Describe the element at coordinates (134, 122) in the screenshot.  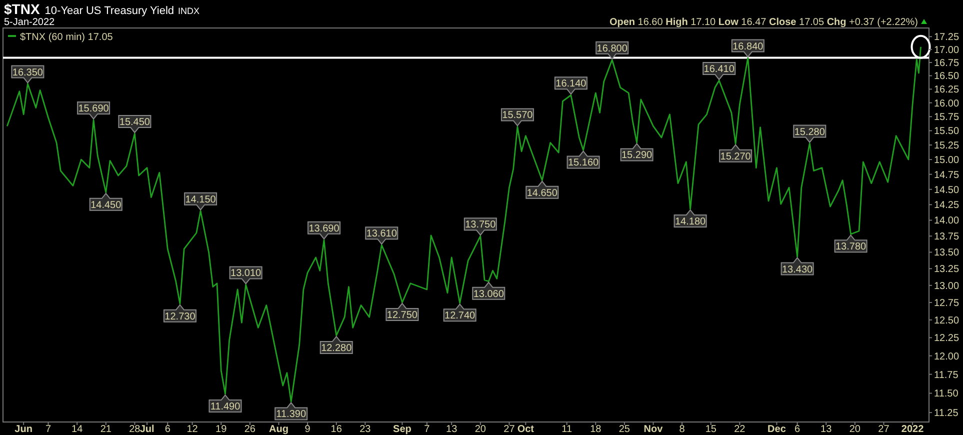
I see `annotation: 15.450` at that location.